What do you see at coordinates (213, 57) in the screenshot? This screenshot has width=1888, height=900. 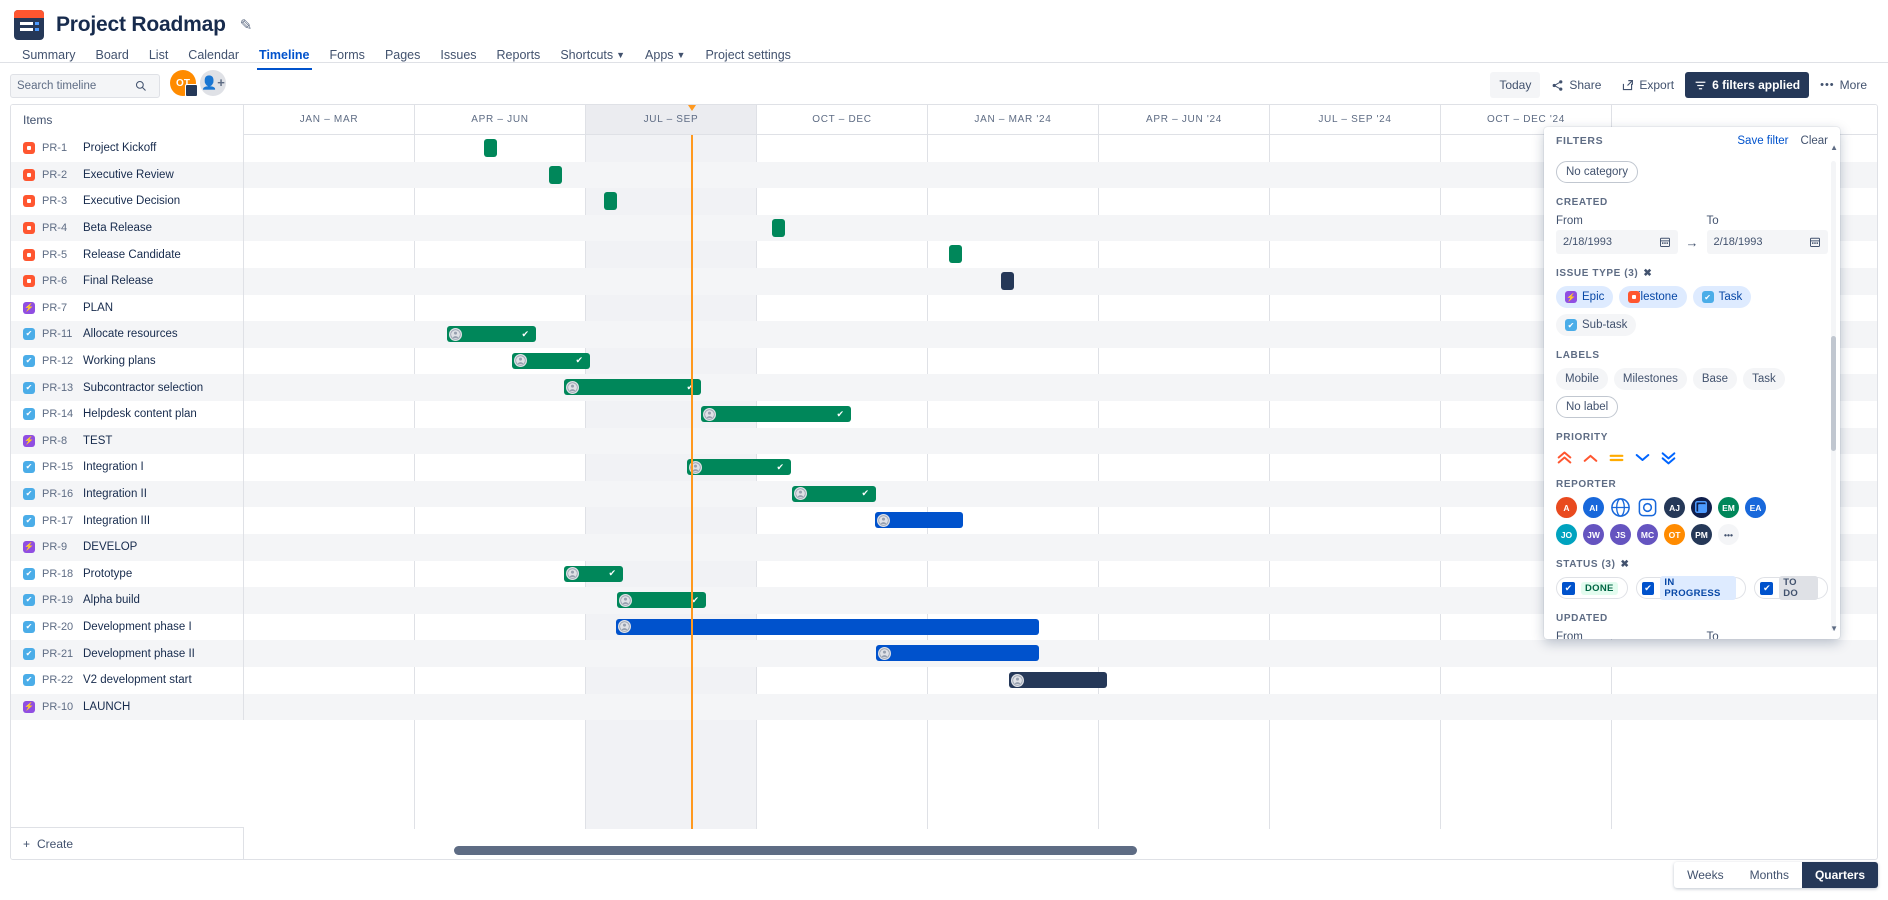 I see `tab-calendar: Calendar` at bounding box center [213, 57].